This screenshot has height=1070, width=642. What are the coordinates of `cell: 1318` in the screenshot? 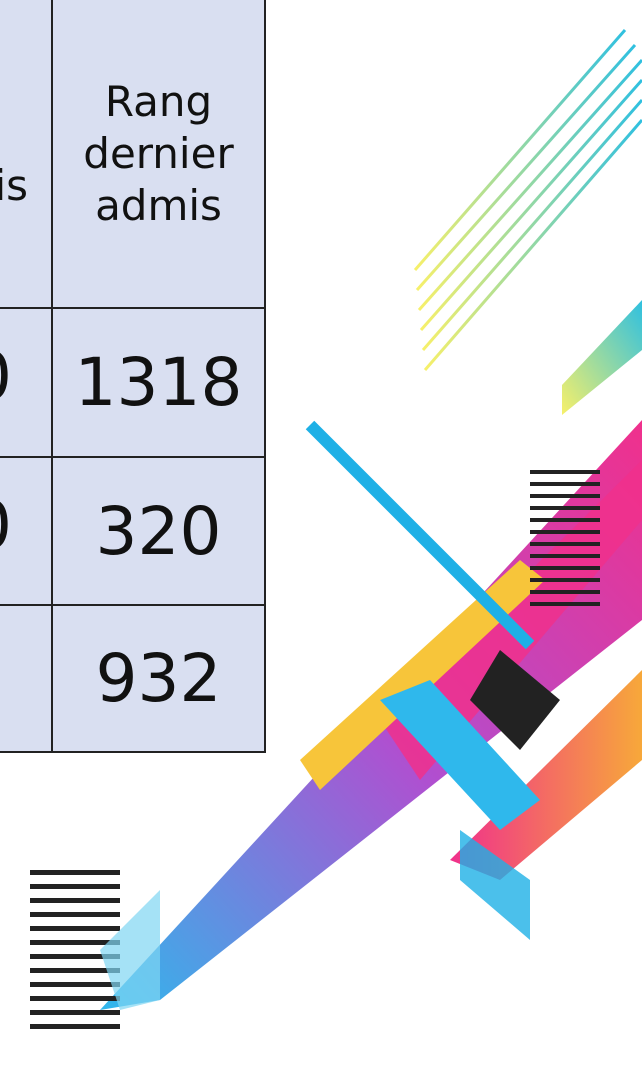 It's located at (158, 382).